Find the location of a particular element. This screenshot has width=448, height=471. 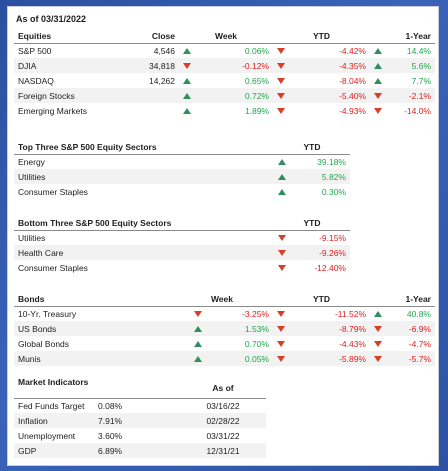

sector-ytd-value: -9.26% is located at coordinates (332, 252).